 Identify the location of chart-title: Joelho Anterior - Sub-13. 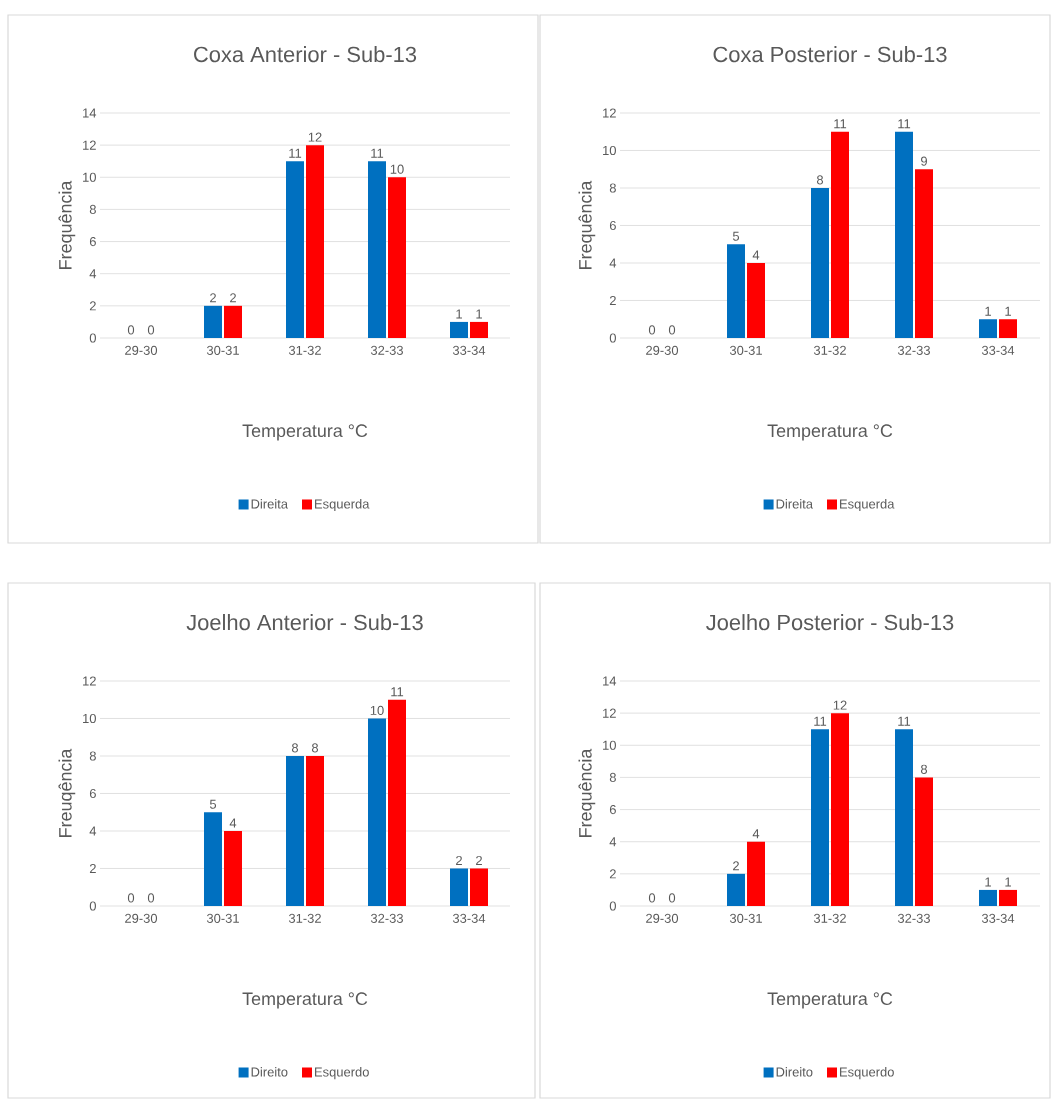
(304, 622).